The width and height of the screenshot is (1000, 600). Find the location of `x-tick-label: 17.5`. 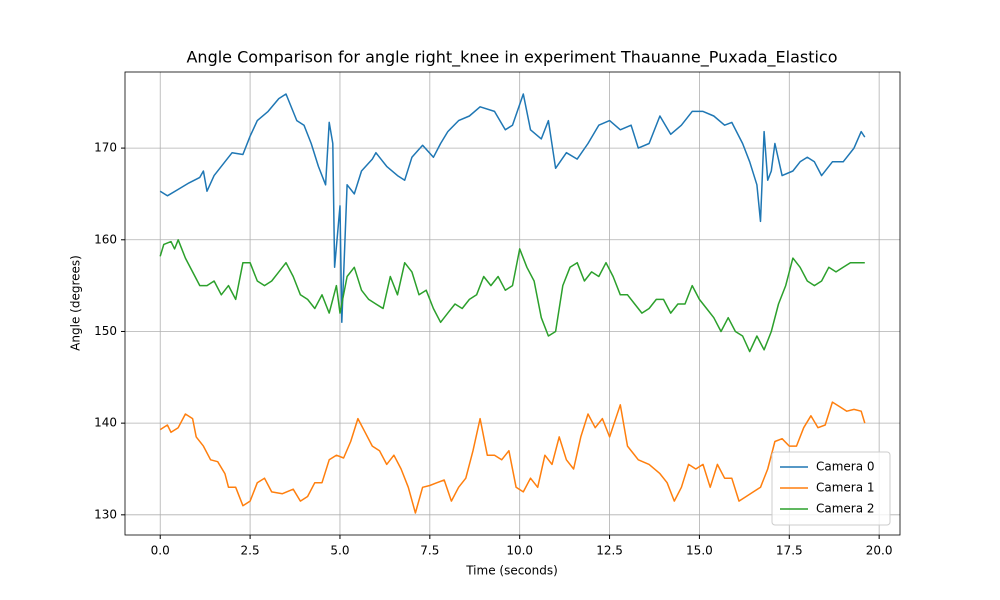

x-tick-label: 17.5 is located at coordinates (789, 551).